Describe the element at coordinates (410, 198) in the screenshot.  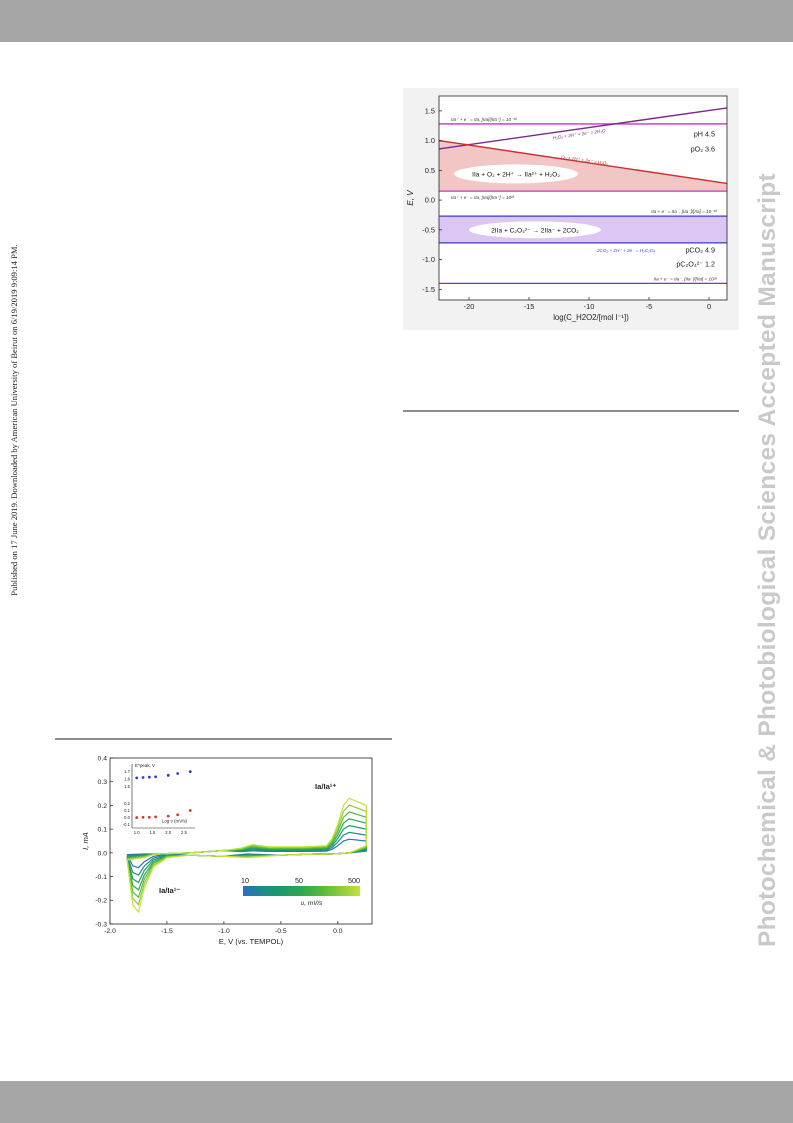
I see `y-axis-label: E, V` at that location.